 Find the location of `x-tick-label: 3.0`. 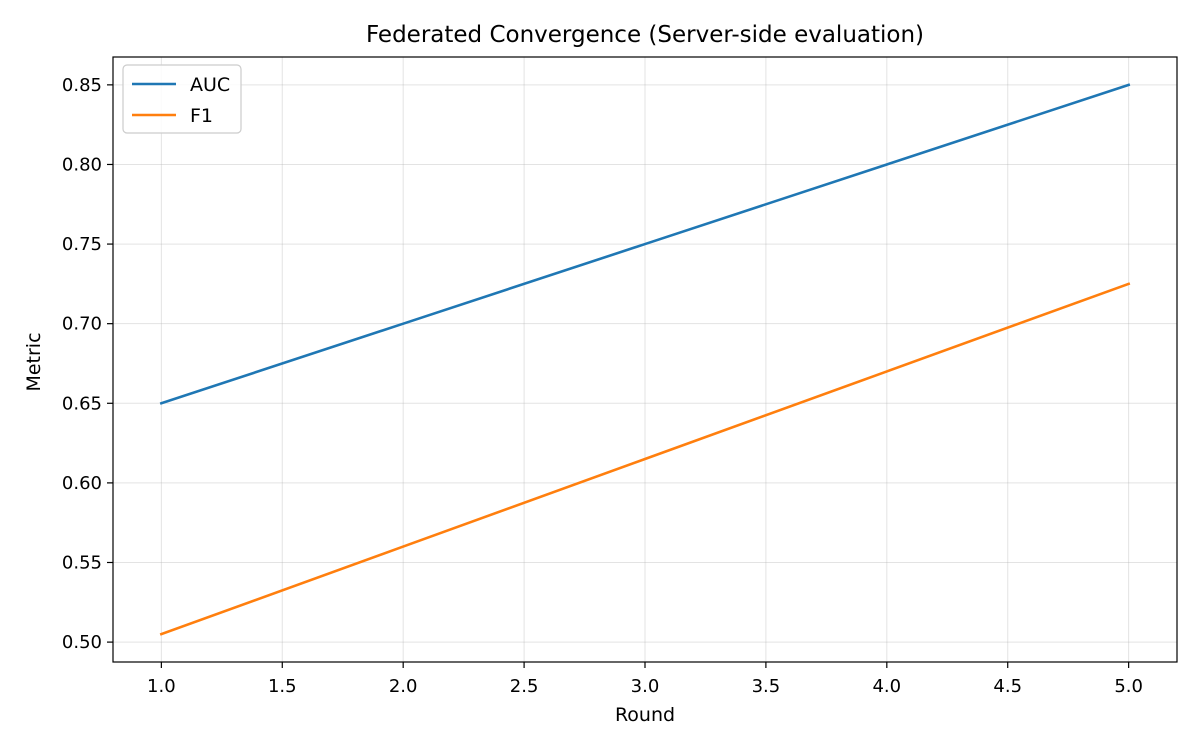

x-tick-label: 3.0 is located at coordinates (645, 686).